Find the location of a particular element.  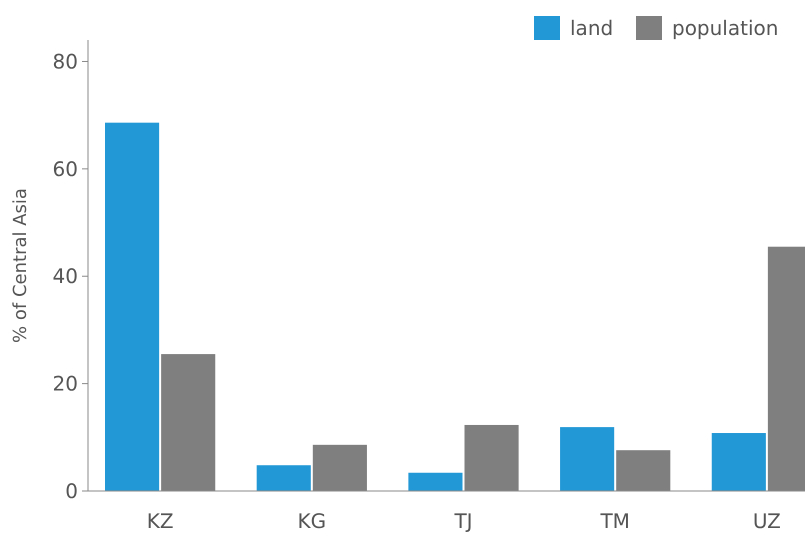

y-tick-label: 60 is located at coordinates (65, 168).